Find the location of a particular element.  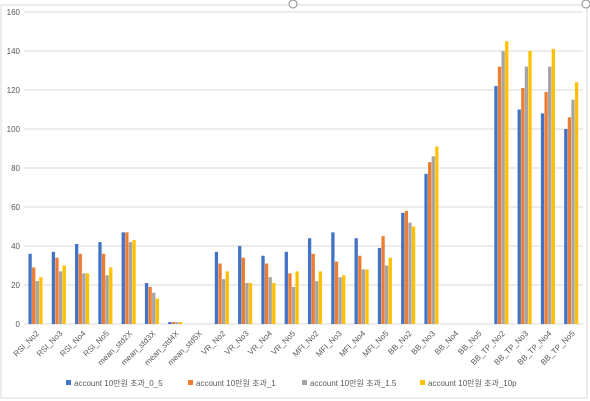

legend-entry-label: account 10만원 초과_1.5 is located at coordinates (353, 383).